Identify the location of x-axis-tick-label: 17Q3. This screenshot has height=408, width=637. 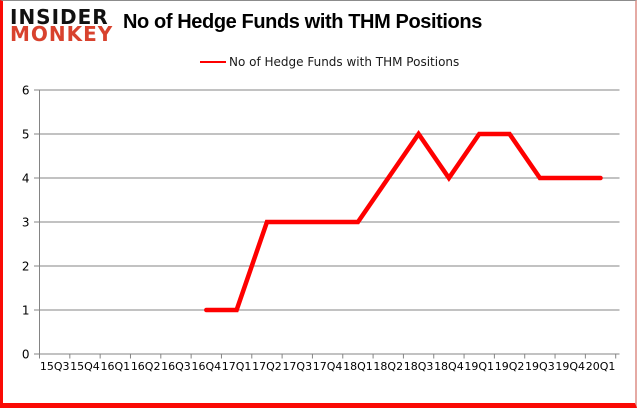
(297, 366).